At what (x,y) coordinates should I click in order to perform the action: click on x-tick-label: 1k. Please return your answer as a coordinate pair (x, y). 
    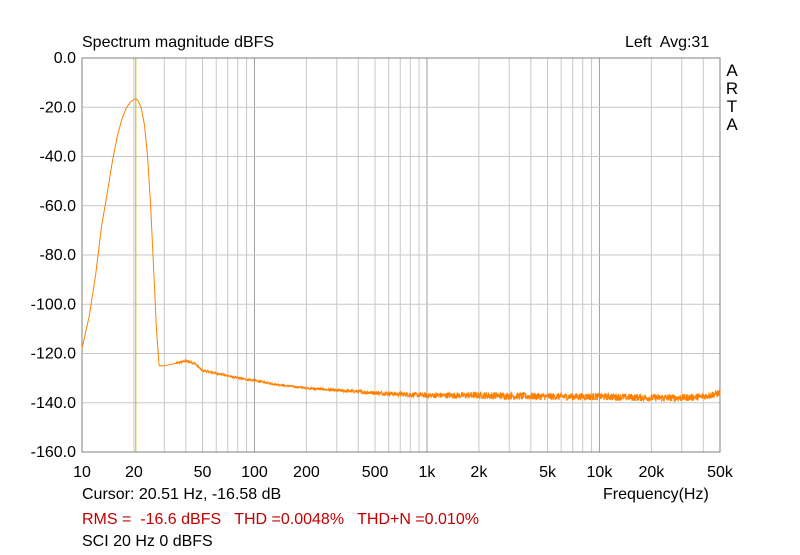
    Looking at the image, I should click on (428, 472).